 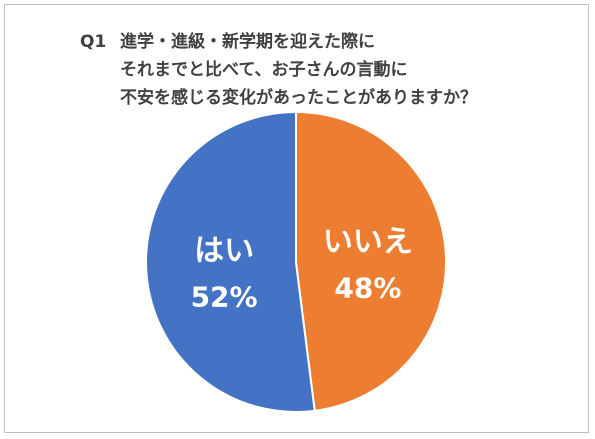 I want to click on label-yes: はい, so click(x=224, y=251).